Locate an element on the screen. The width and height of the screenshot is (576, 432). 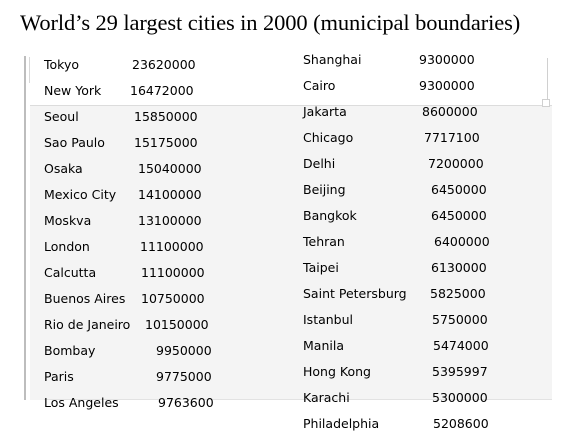
left-column-population-value: 10150000 is located at coordinates (177, 324).